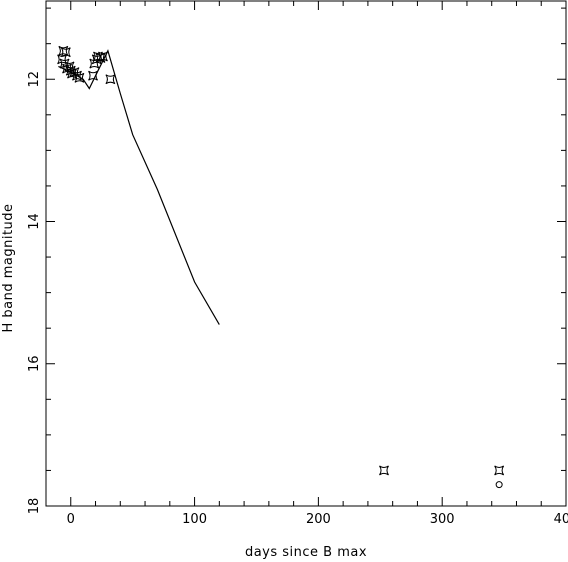 The width and height of the screenshot is (568, 562). I want to click on y-tick-label: 14, so click(34, 221).